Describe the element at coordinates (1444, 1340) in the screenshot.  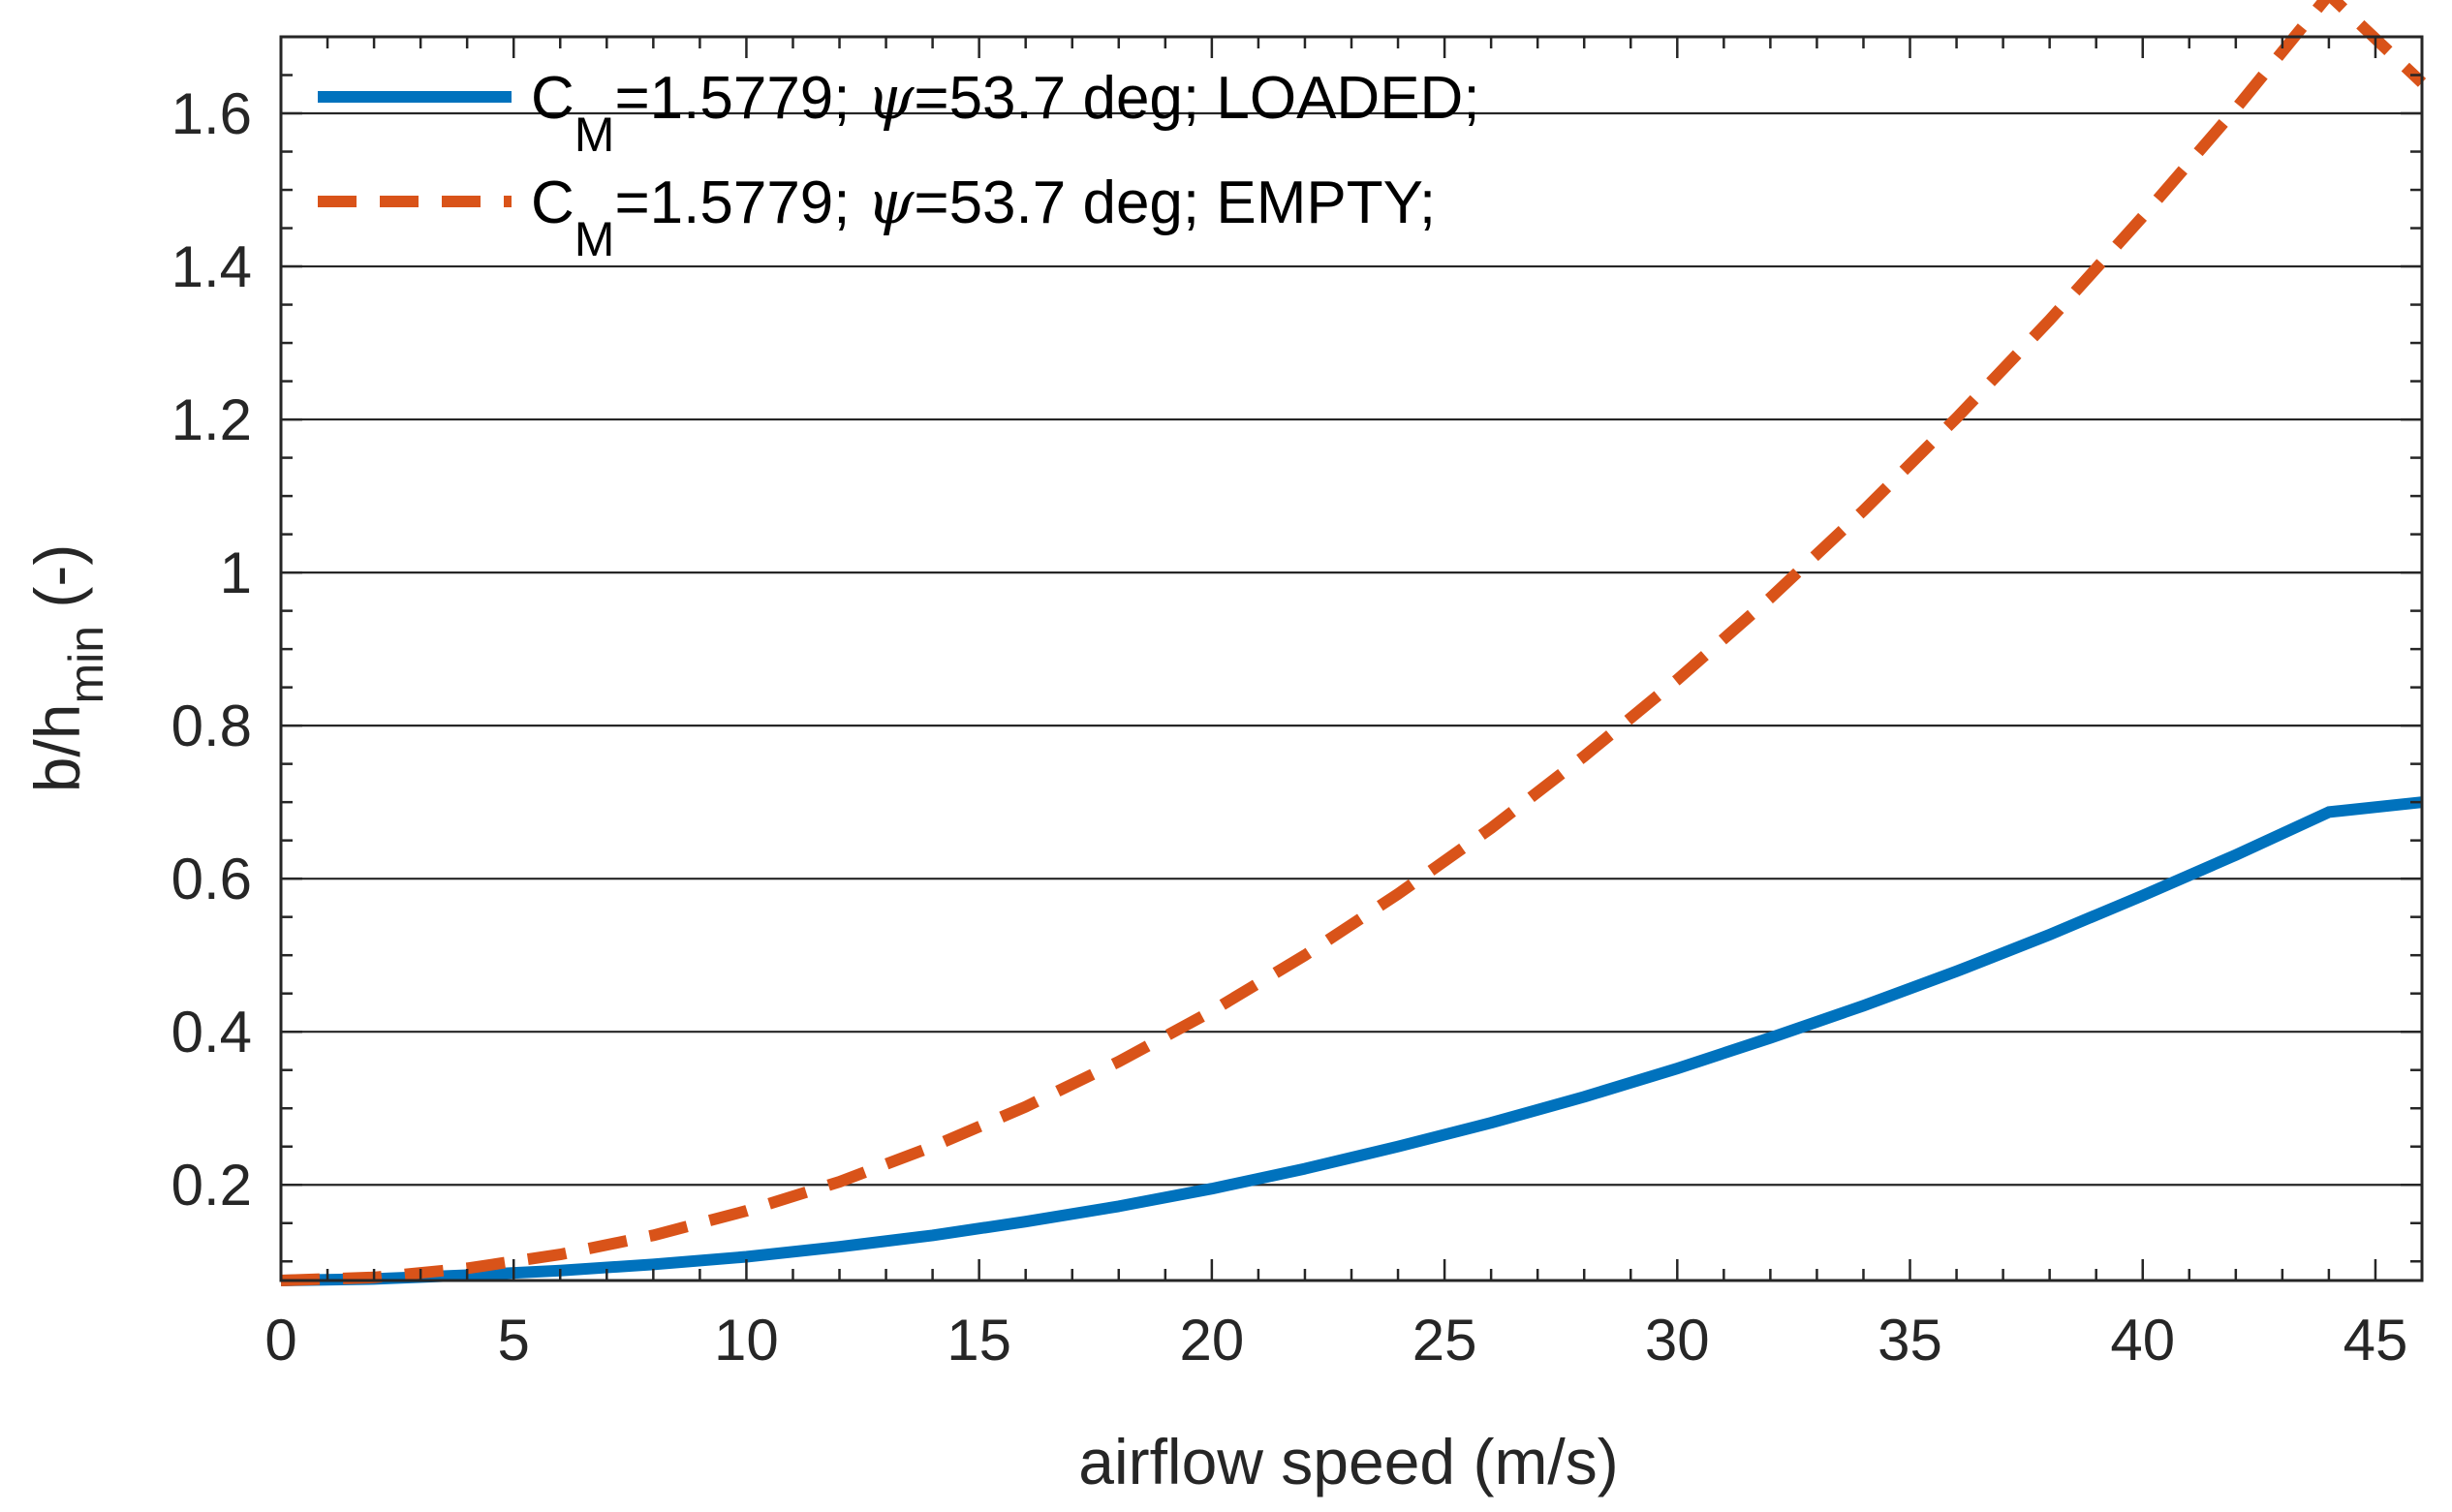
I see `x-tick-label: 25` at that location.